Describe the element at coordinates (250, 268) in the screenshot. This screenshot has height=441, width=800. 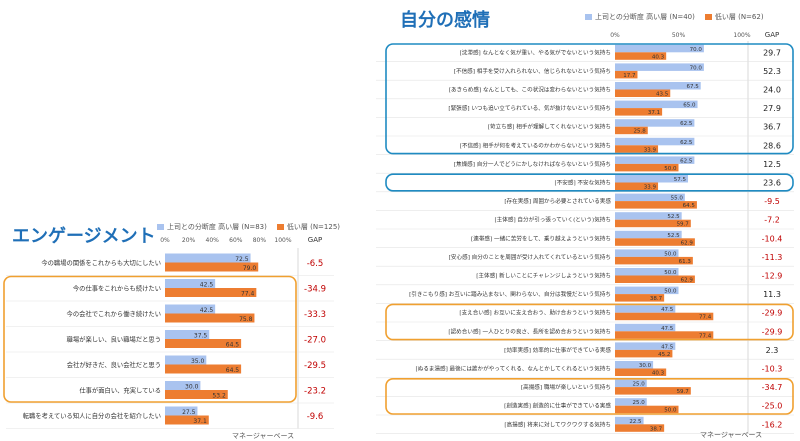
I see `bar-low-value: 79.0` at that location.